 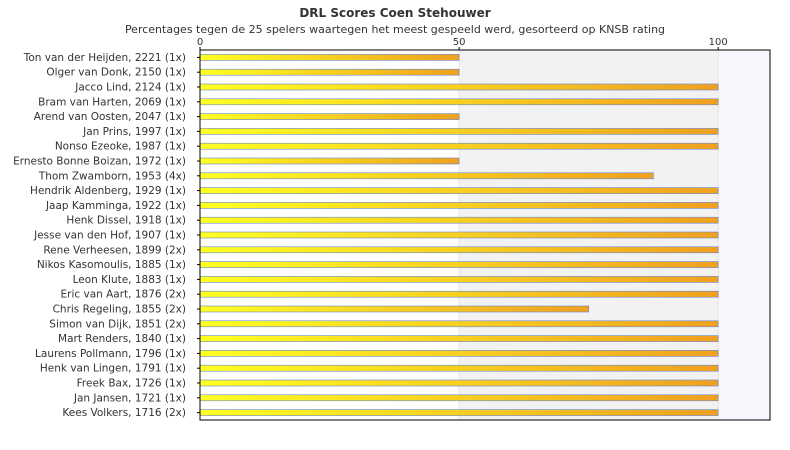 I want to click on category-label: Ton van der Heijden, 2221 (1x), so click(x=104, y=58).